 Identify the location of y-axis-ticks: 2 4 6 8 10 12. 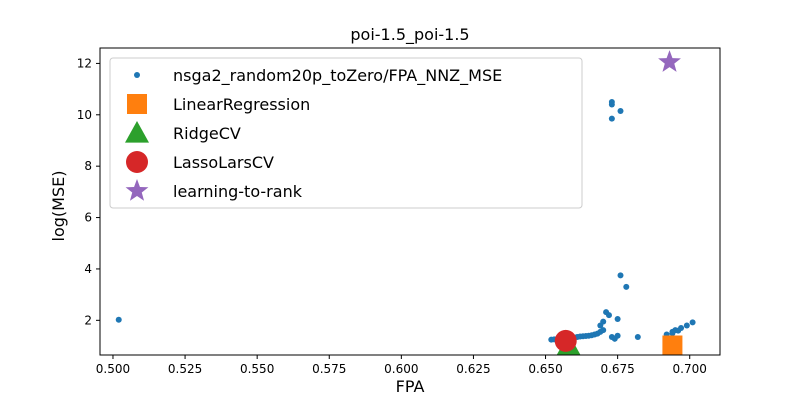
(88, 191).